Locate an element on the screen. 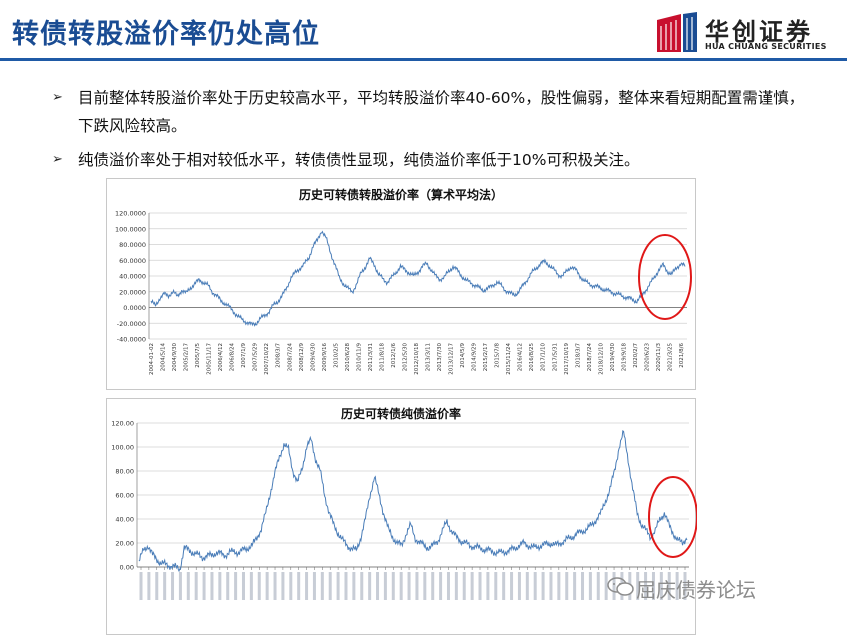 Image resolution: width=847 pixels, height=636 pixels. y-tick-label: 120.00 is located at coordinates (122, 424).